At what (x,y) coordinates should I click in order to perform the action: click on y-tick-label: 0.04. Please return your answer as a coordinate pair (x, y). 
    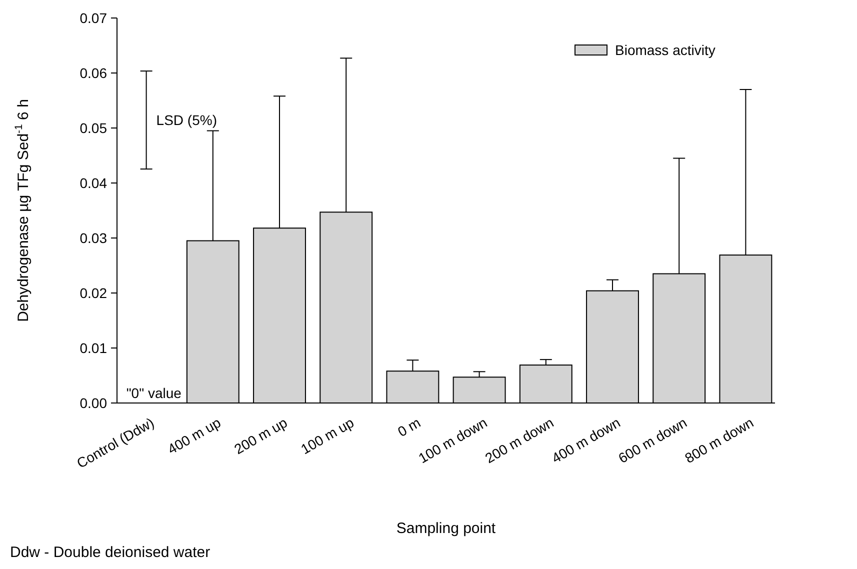
    Looking at the image, I should click on (94, 182).